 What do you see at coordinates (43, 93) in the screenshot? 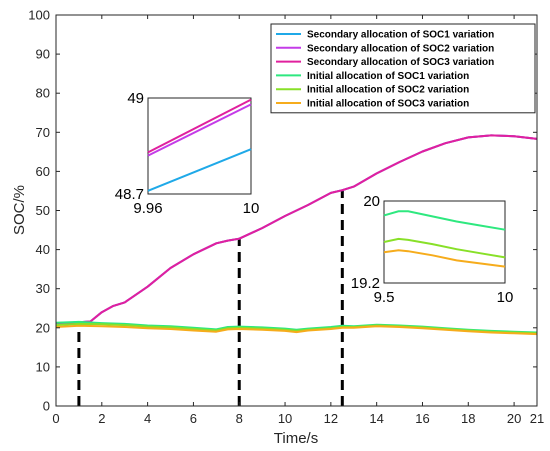
I see `y-tick-label: 80` at bounding box center [43, 93].